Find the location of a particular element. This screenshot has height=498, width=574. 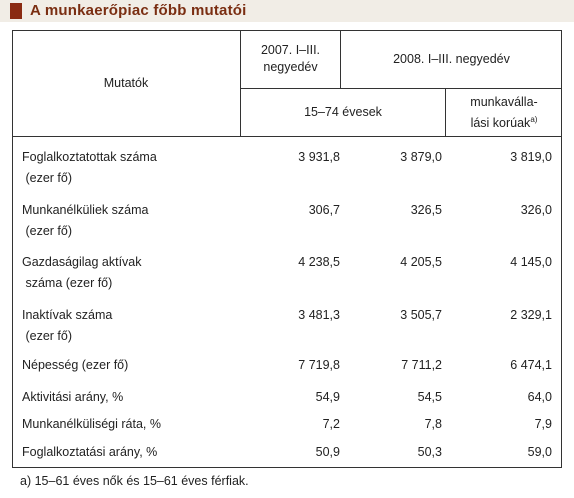

row-label: Gazdaságilag aktívak is located at coordinates (82, 262).